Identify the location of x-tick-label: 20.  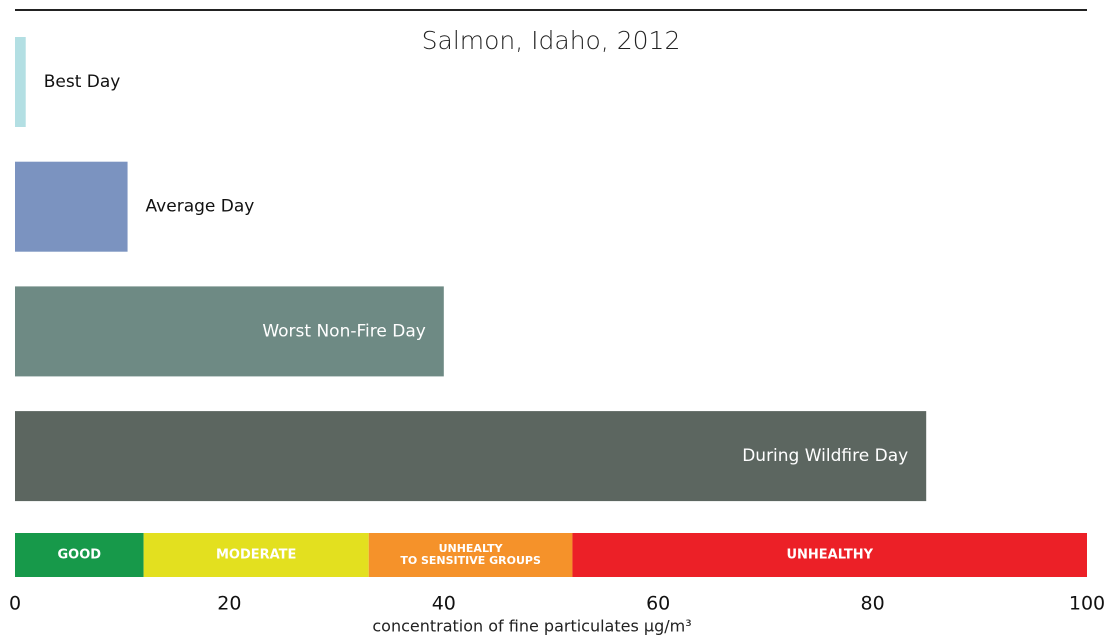
(229, 604).